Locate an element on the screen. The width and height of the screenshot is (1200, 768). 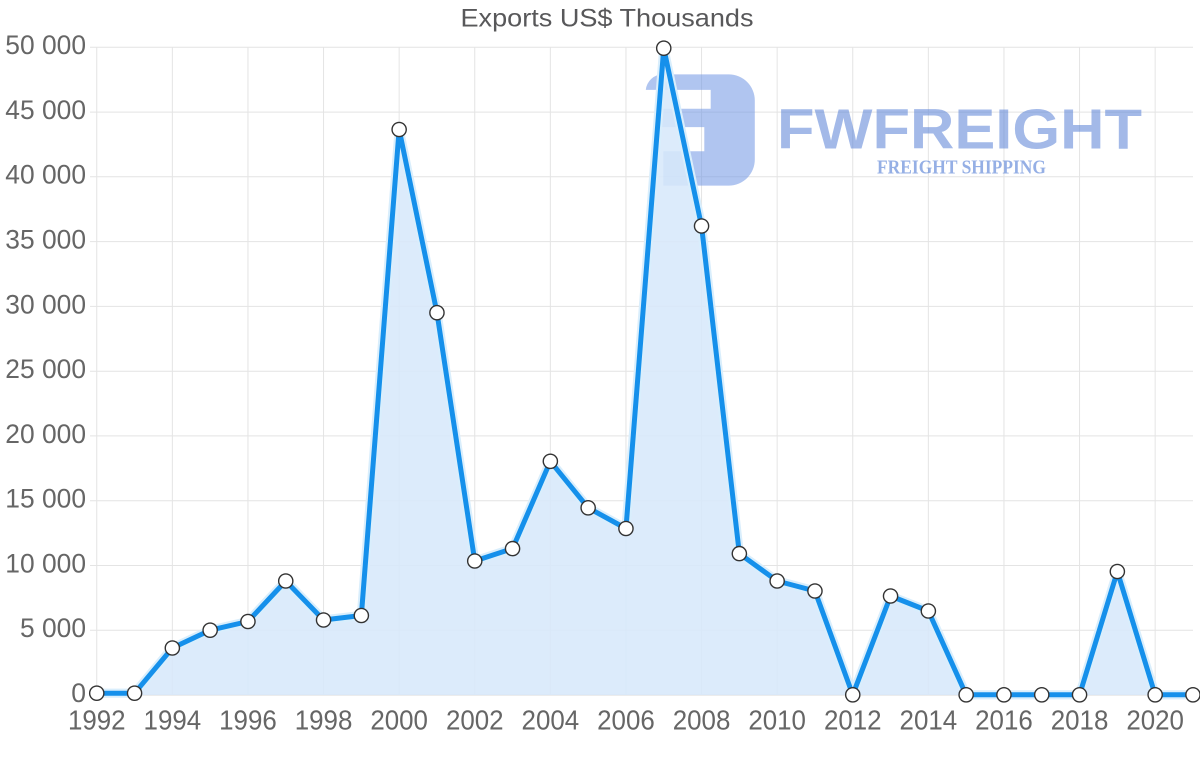
svg-text: 25 000 is located at coordinates (45, 369).